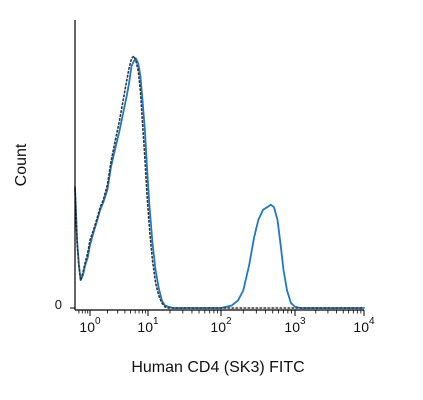 The image size is (423, 400). Describe the element at coordinates (229, 321) in the screenshot. I see `x-tick-exponent-2: 2` at that location.